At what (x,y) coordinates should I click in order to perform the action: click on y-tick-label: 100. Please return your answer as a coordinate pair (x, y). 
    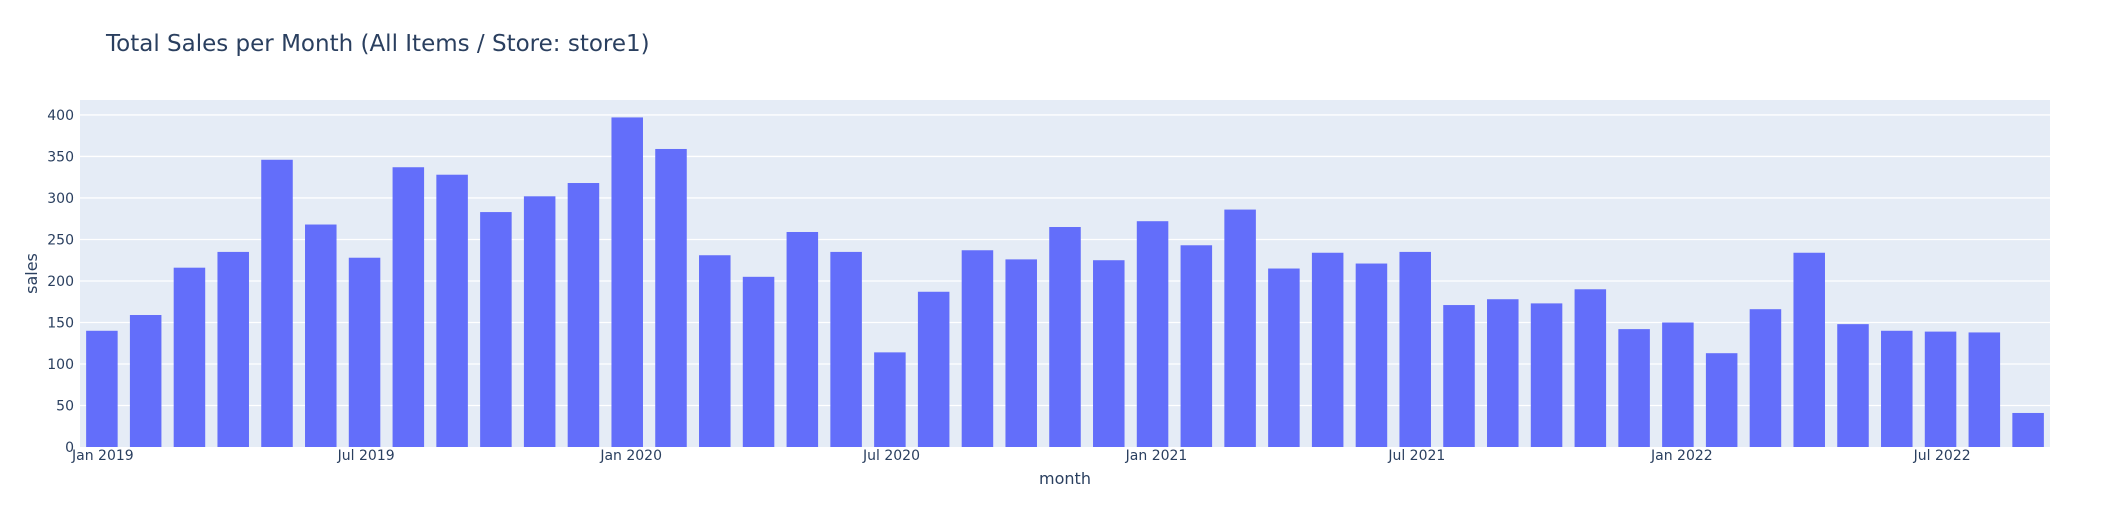
    Looking at the image, I should click on (60, 365).